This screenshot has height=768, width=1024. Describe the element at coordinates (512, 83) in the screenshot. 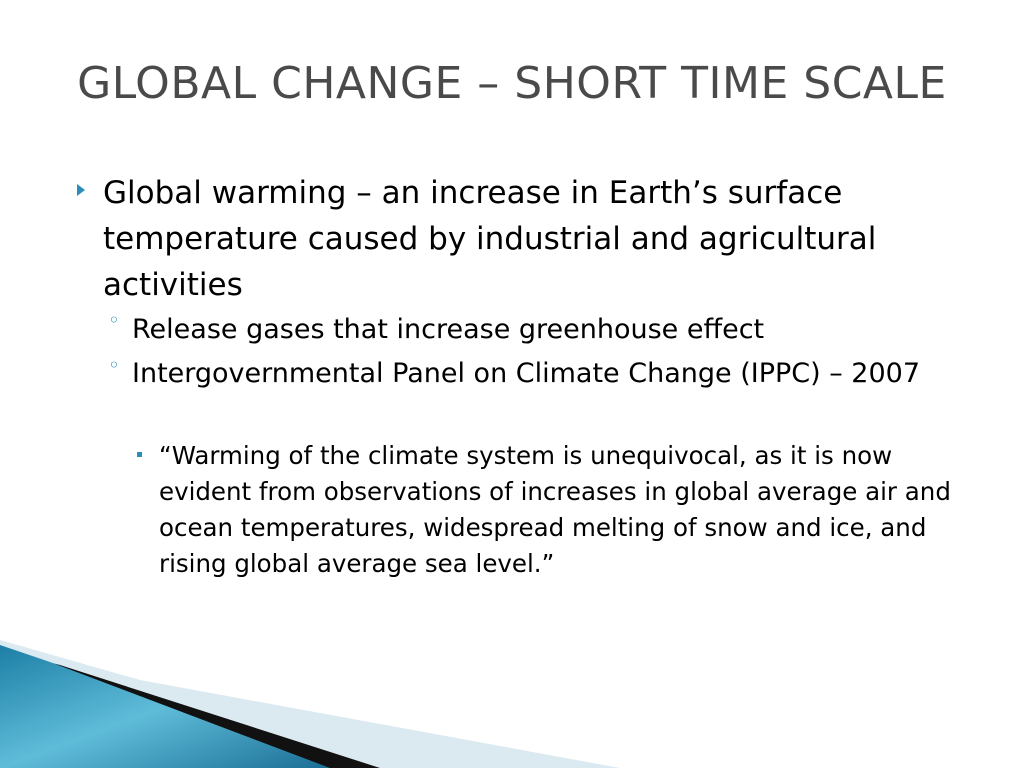

I see `slide-title: GLOBAL CHANGE – SHORT TIME SCALE` at that location.